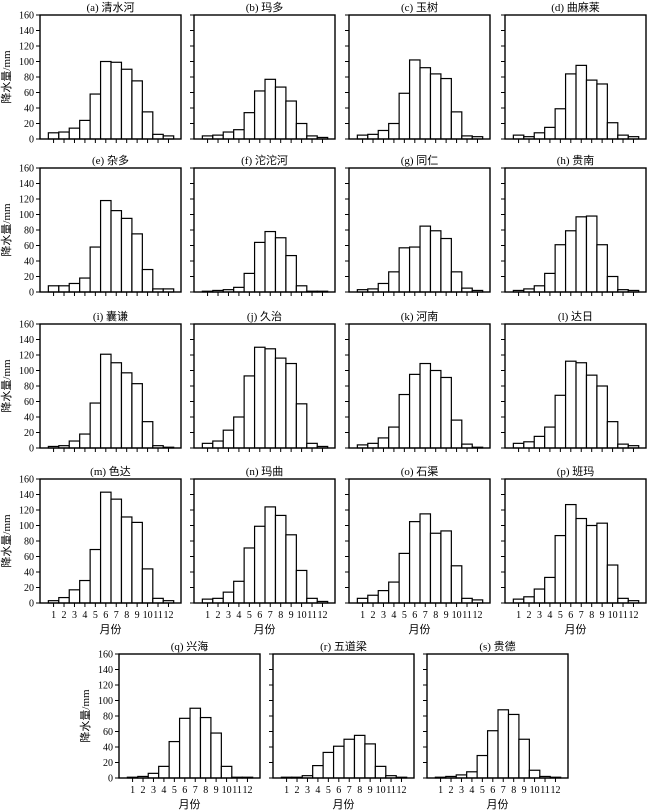 Image resolution: width=650 pixels, height=810 pixels. Describe the element at coordinates (263, 71) in the screenshot. I see `panel-b: (b) 玛多` at that location.